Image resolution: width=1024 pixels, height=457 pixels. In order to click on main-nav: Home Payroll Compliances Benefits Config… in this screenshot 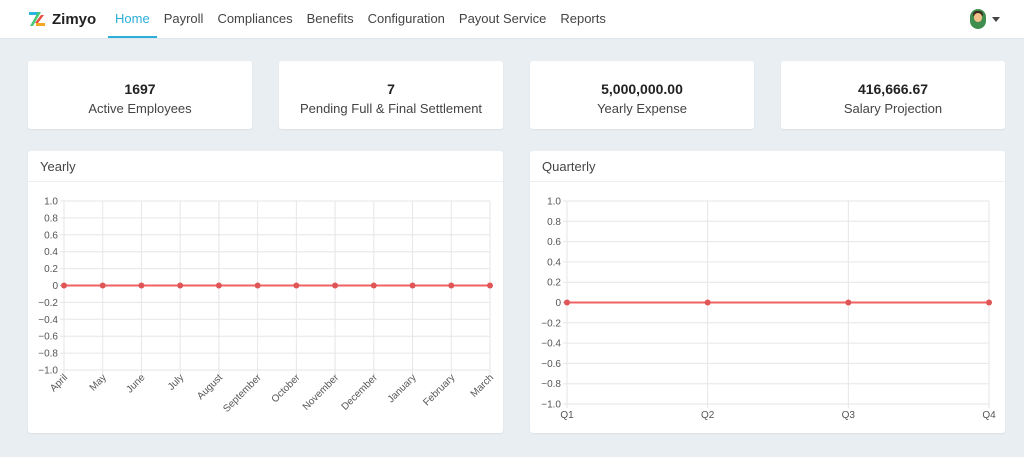, I will do `click(360, 19)`.